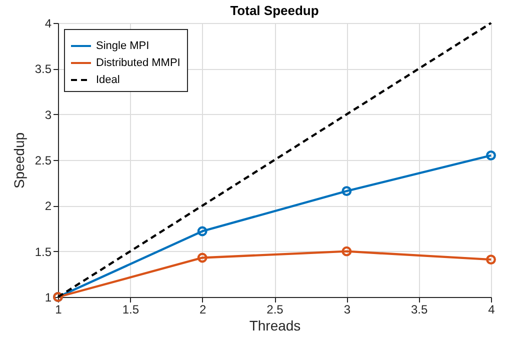 This screenshot has height=350, width=524. I want to click on x-axis-title: Threads, so click(275, 326).